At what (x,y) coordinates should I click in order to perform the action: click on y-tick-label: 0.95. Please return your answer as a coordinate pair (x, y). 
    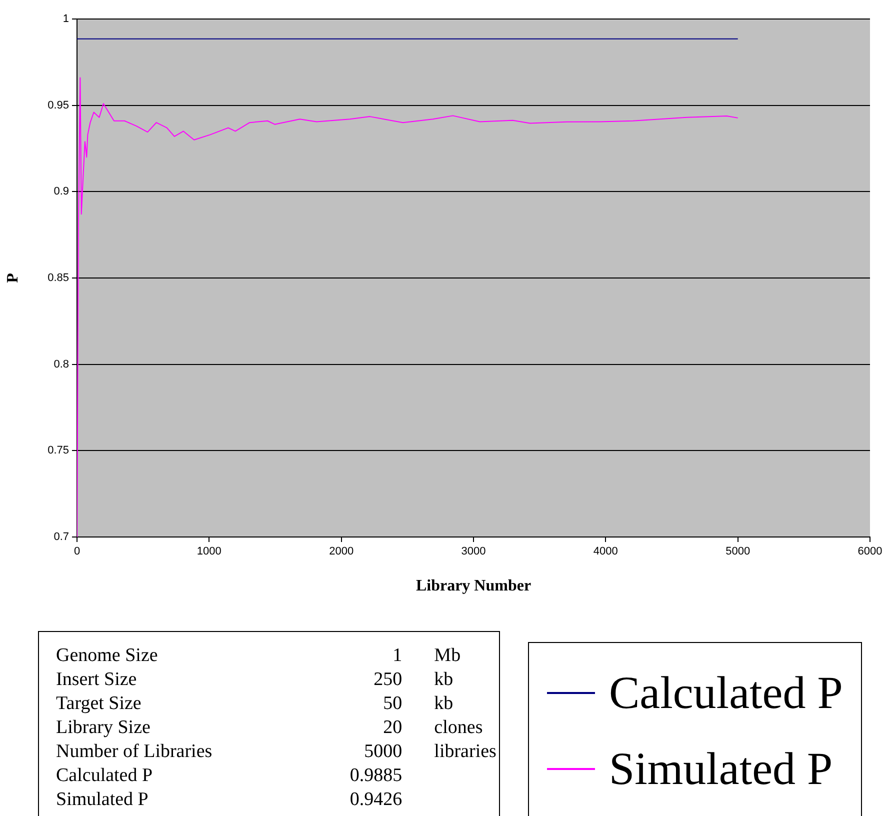
    Looking at the image, I should click on (58, 105).